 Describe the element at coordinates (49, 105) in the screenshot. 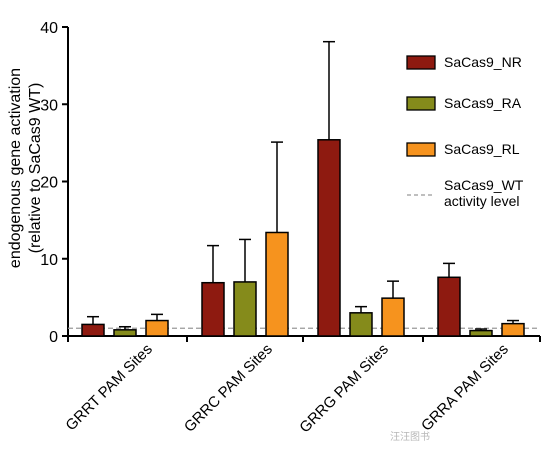

I see `y-tick-label: 30` at that location.